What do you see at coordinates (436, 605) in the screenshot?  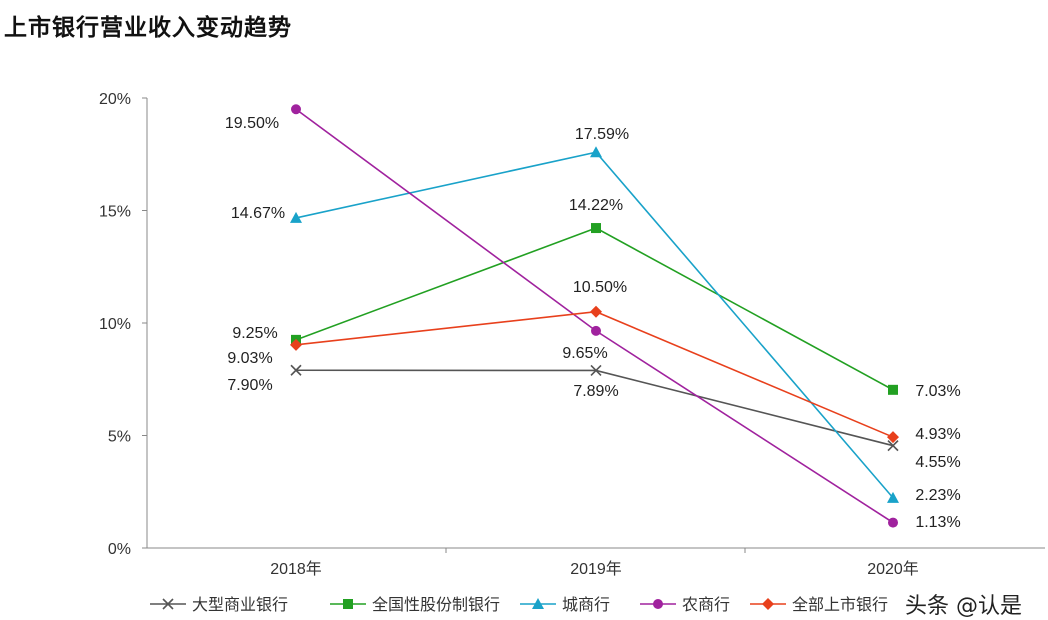 I see `legend-label: 全国性股份制银行` at bounding box center [436, 605].